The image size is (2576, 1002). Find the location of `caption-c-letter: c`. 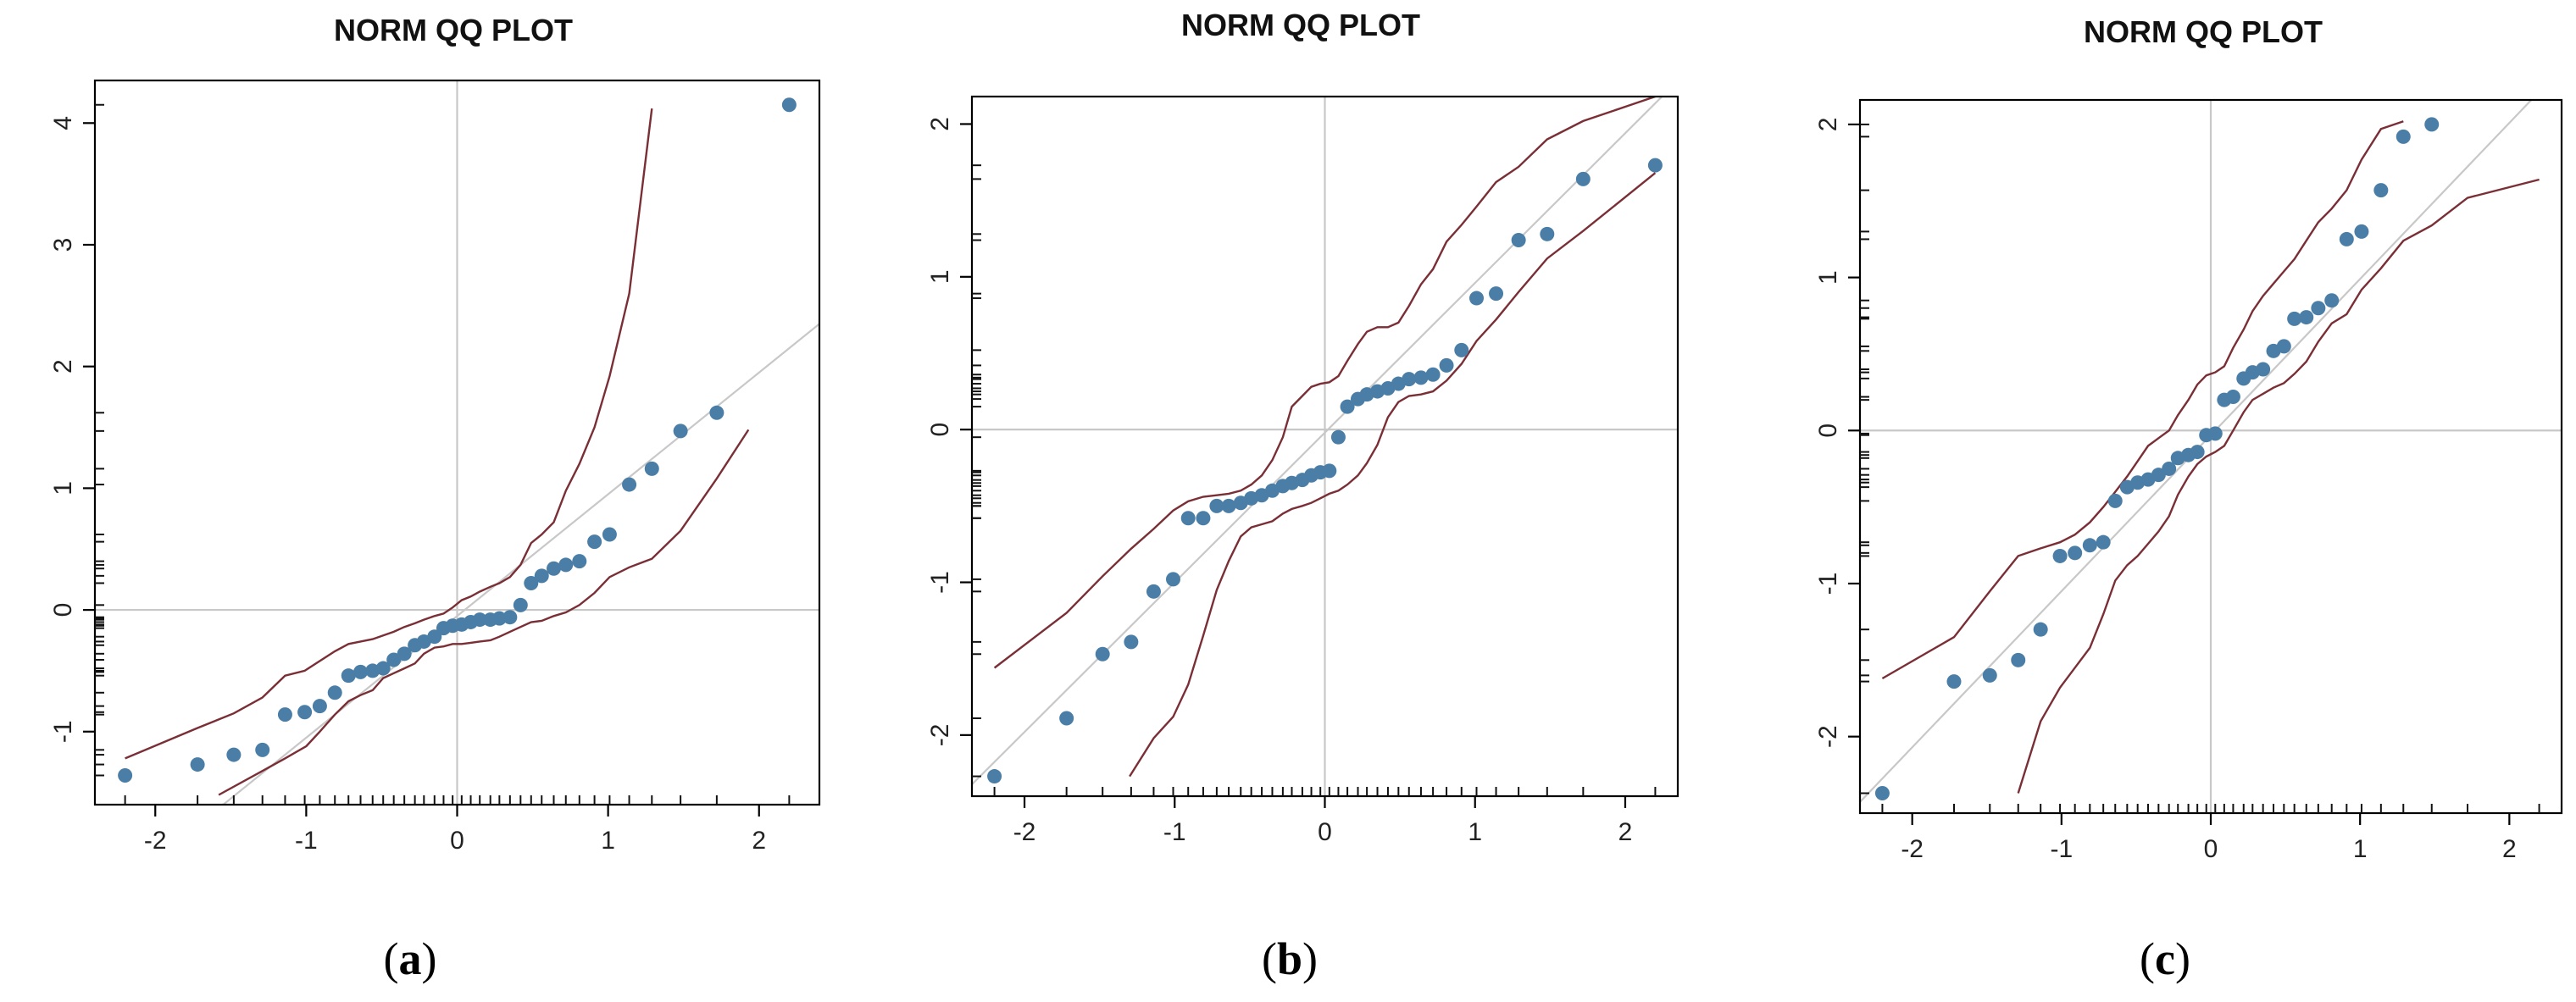

caption-c-letter: c is located at coordinates (2165, 958).